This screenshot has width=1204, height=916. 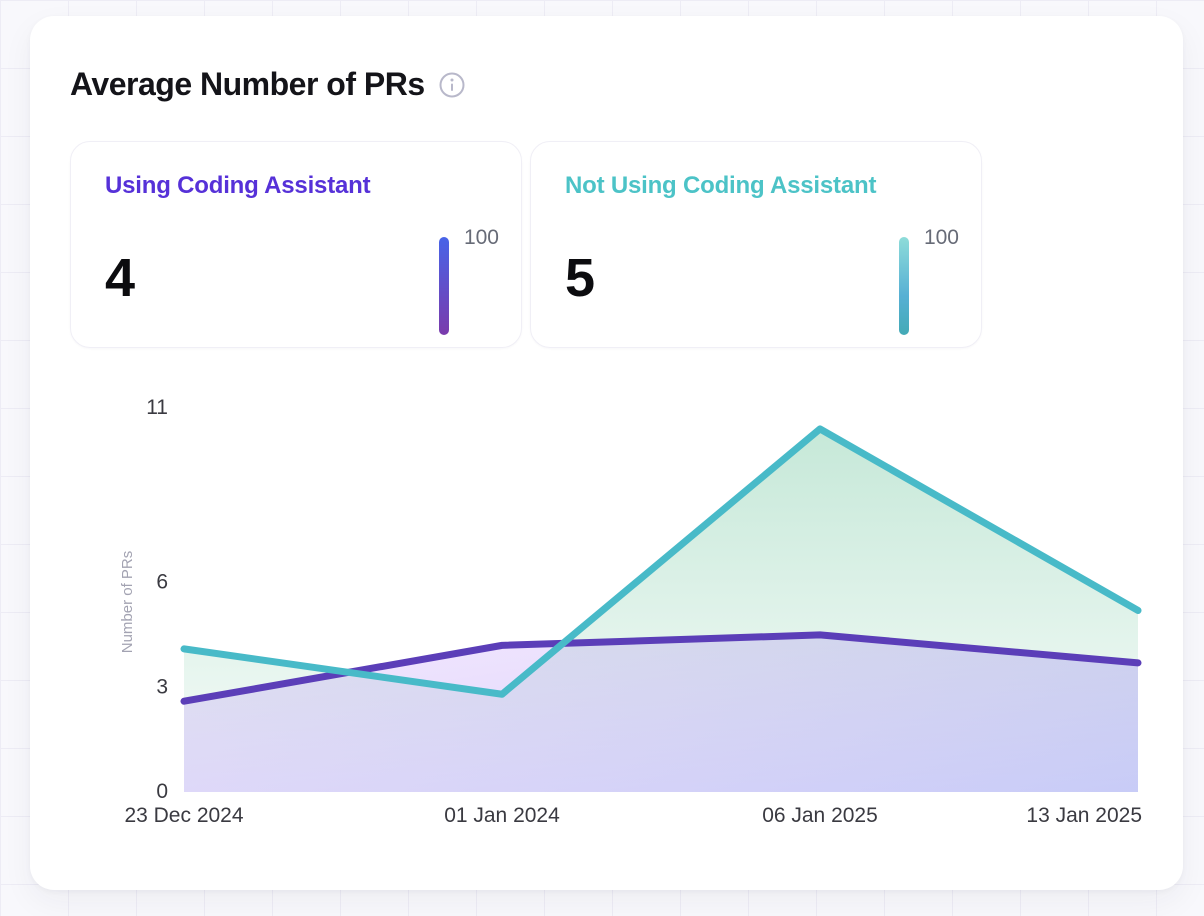 What do you see at coordinates (443, 286) in the screenshot?
I see `gauge-bar-using` at bounding box center [443, 286].